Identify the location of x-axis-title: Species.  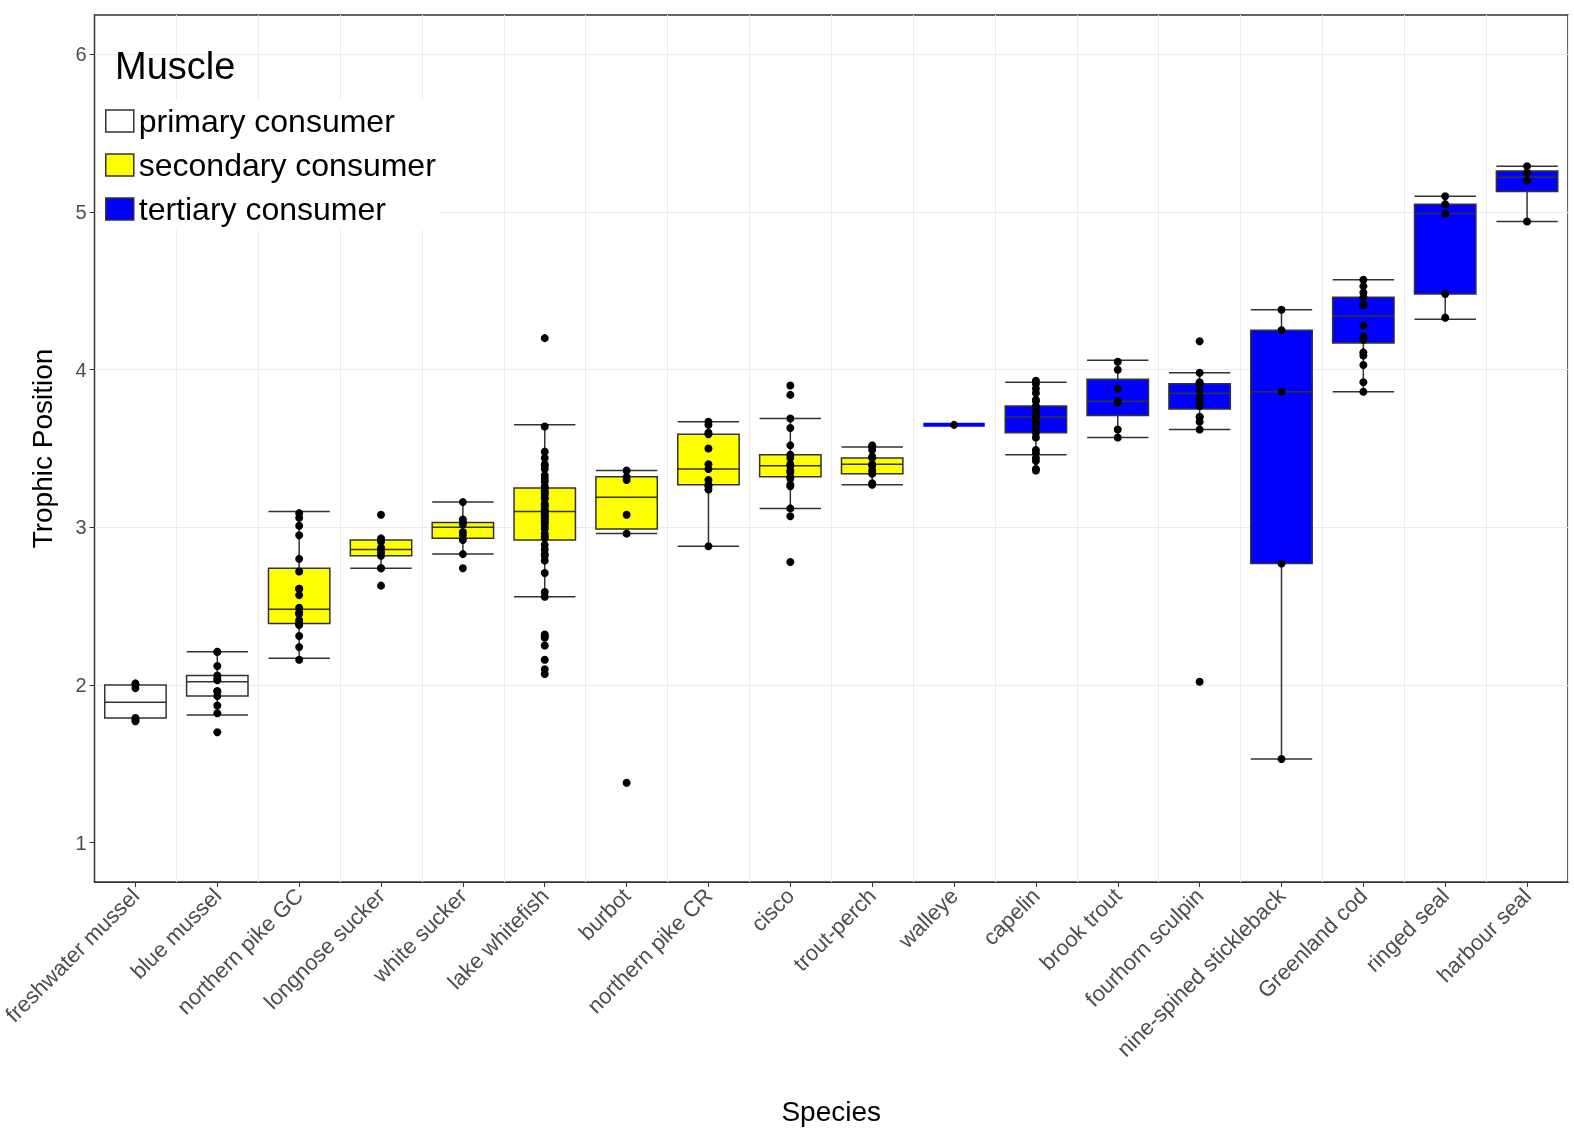
(831, 1111).